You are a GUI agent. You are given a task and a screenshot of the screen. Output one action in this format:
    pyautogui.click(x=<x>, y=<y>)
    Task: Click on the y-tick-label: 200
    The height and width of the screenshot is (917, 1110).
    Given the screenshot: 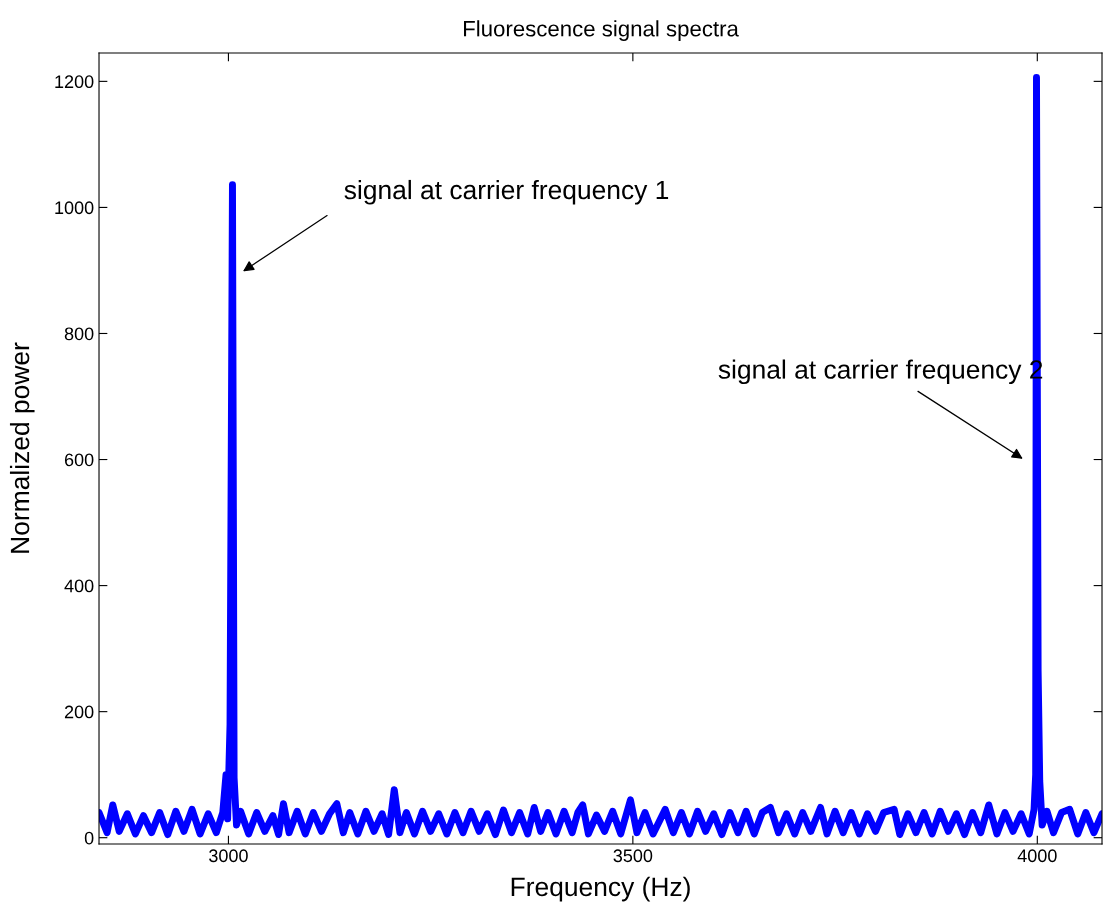 What is the action you would take?
    pyautogui.click(x=79, y=712)
    